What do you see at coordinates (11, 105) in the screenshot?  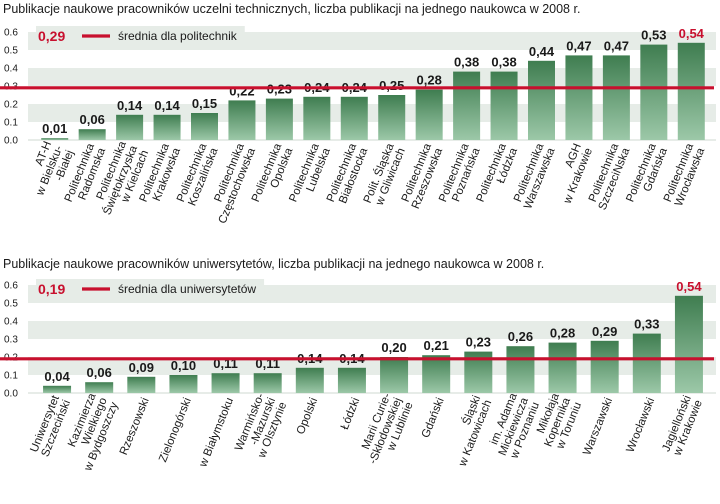 I see `y-tick-label: 0.2` at bounding box center [11, 105].